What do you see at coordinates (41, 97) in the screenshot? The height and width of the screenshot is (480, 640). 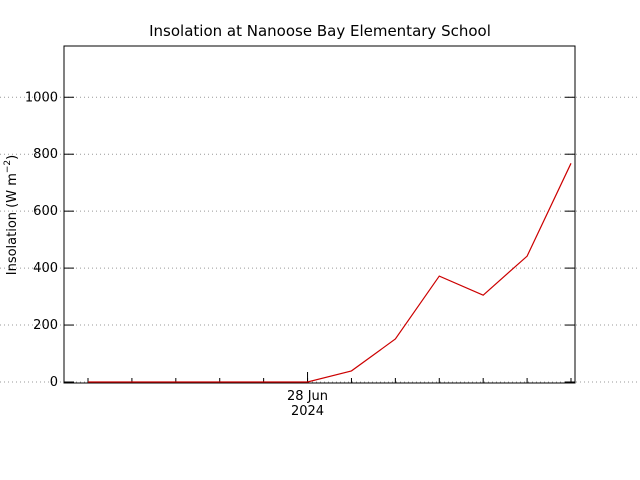 I see `y-tick-label: 1000` at bounding box center [41, 97].